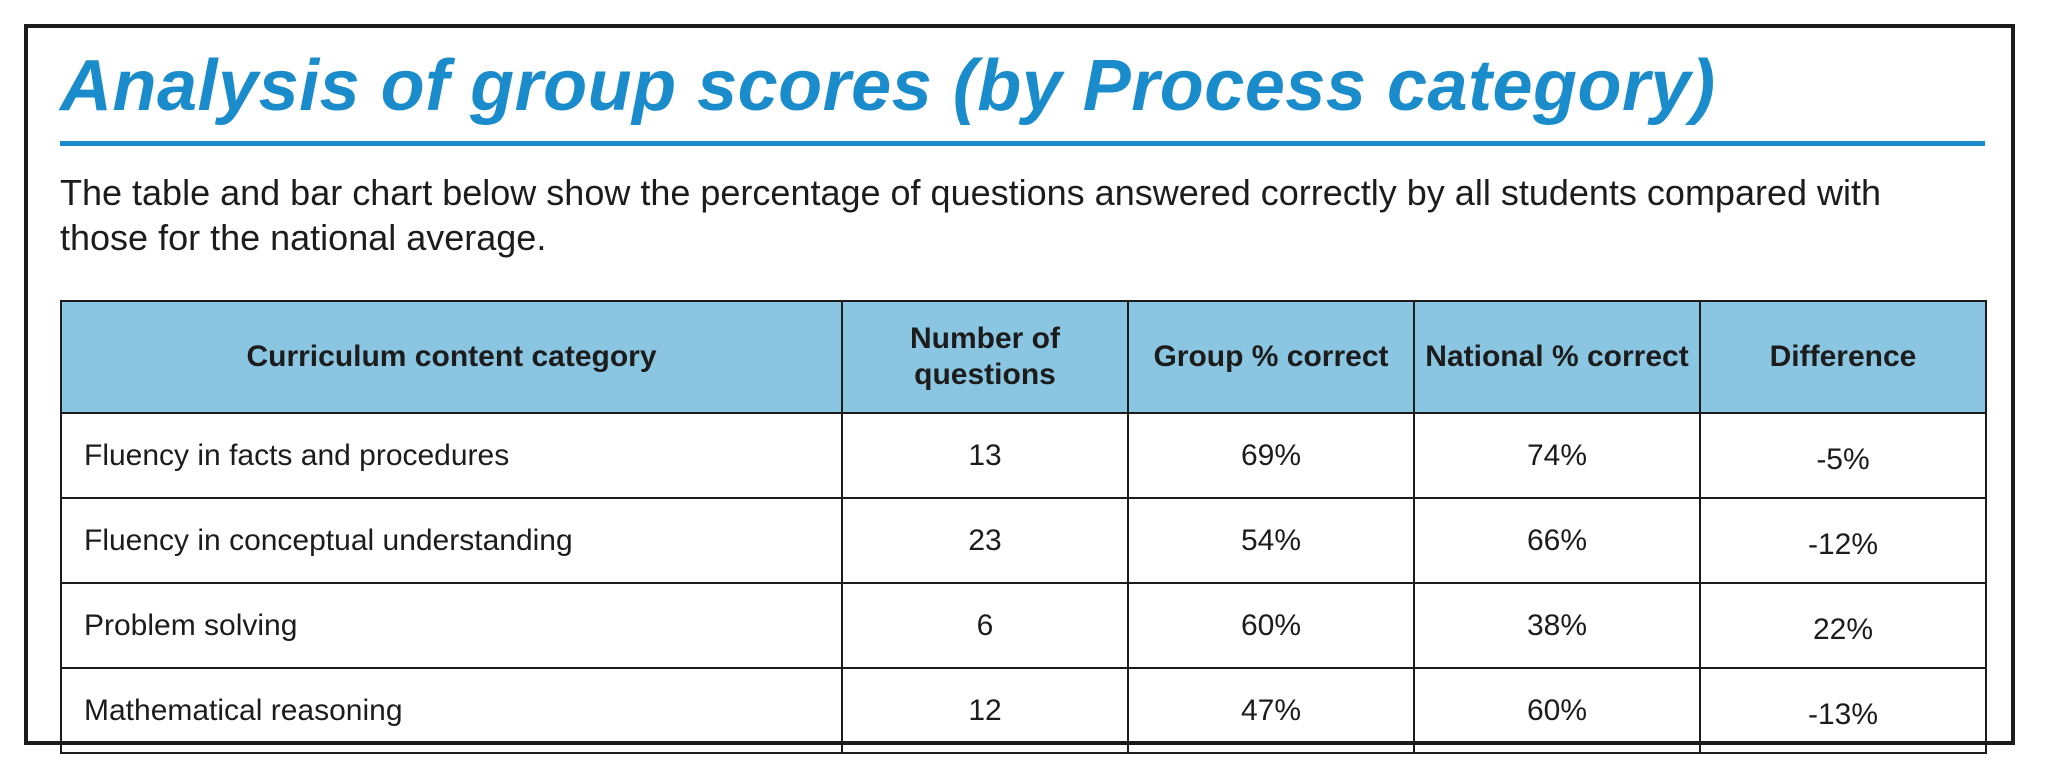 Image resolution: width=2046 pixels, height=774 pixels. Describe the element at coordinates (451, 455) in the screenshot. I see `cell-category: Fluency in facts and procedures` at that location.